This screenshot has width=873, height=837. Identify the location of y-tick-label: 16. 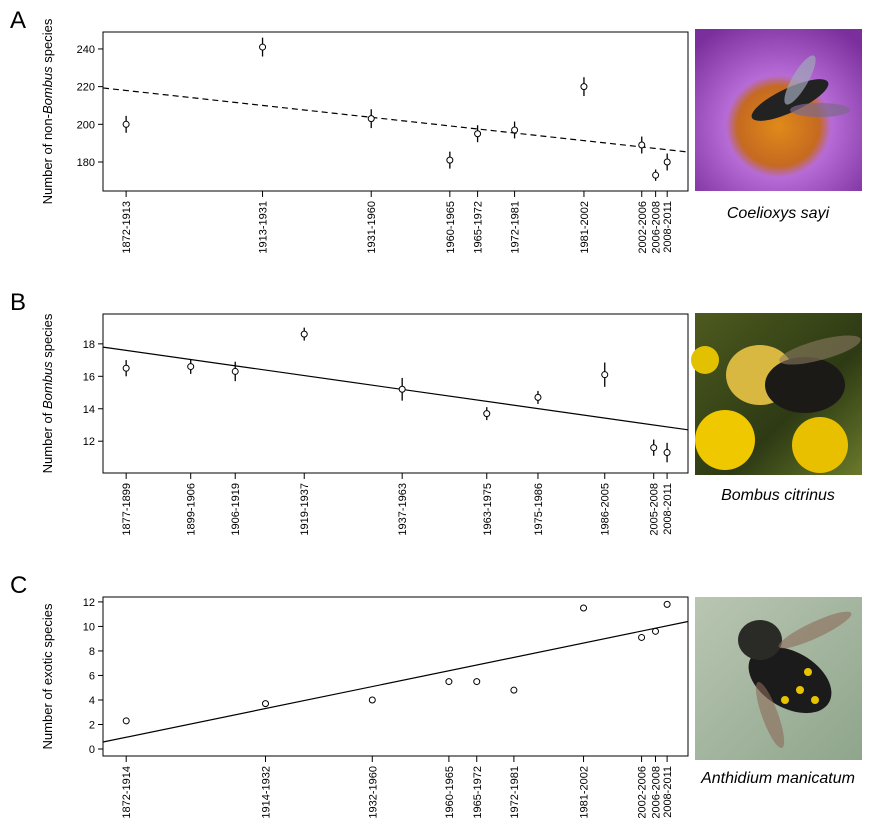
(89, 377).